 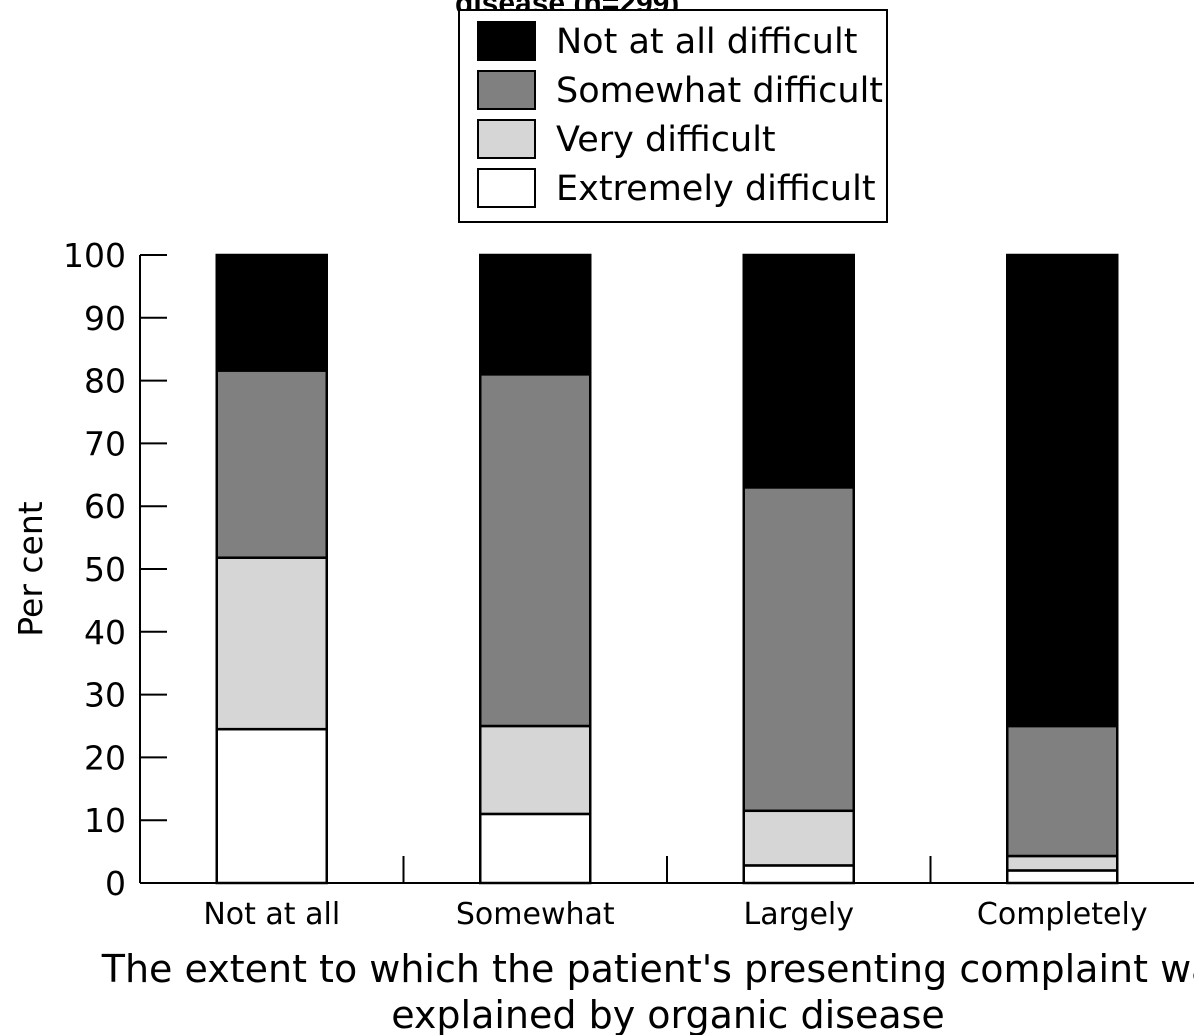 I want to click on bar-completely-very-difficult, so click(x=1062, y=863).